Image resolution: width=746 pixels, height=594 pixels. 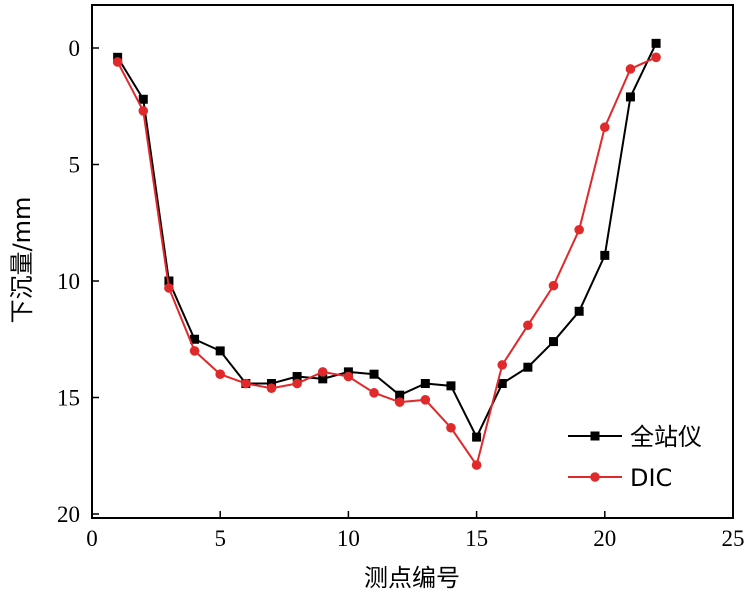 I want to click on x-tick-label: 25, so click(x=733, y=538).